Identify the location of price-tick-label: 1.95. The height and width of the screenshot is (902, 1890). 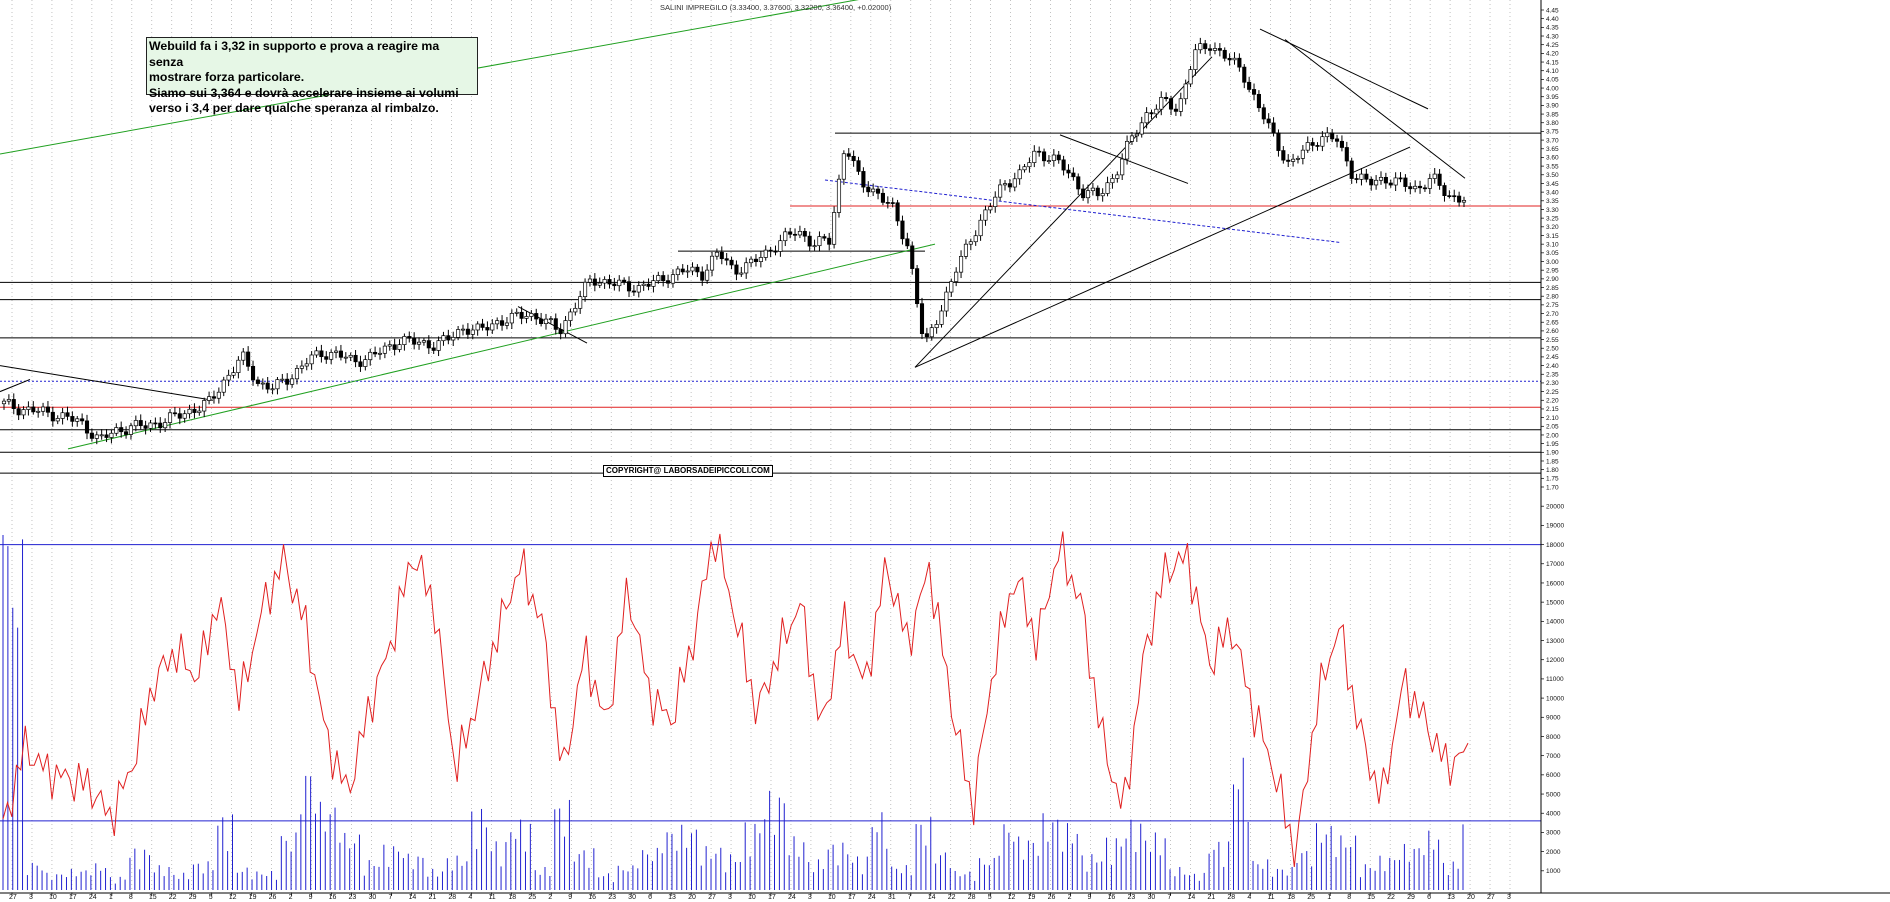
(1552, 444).